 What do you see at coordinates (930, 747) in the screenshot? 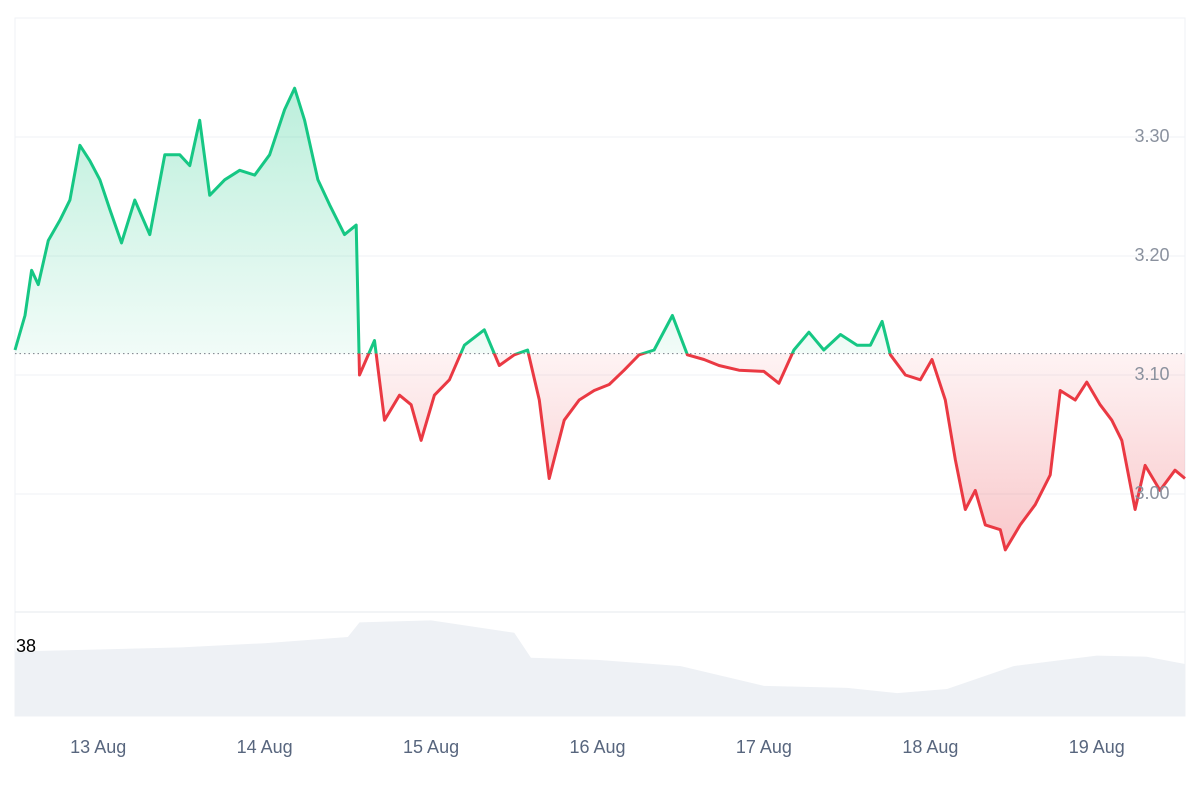
I see `x-tick-label: 18 Aug` at bounding box center [930, 747].